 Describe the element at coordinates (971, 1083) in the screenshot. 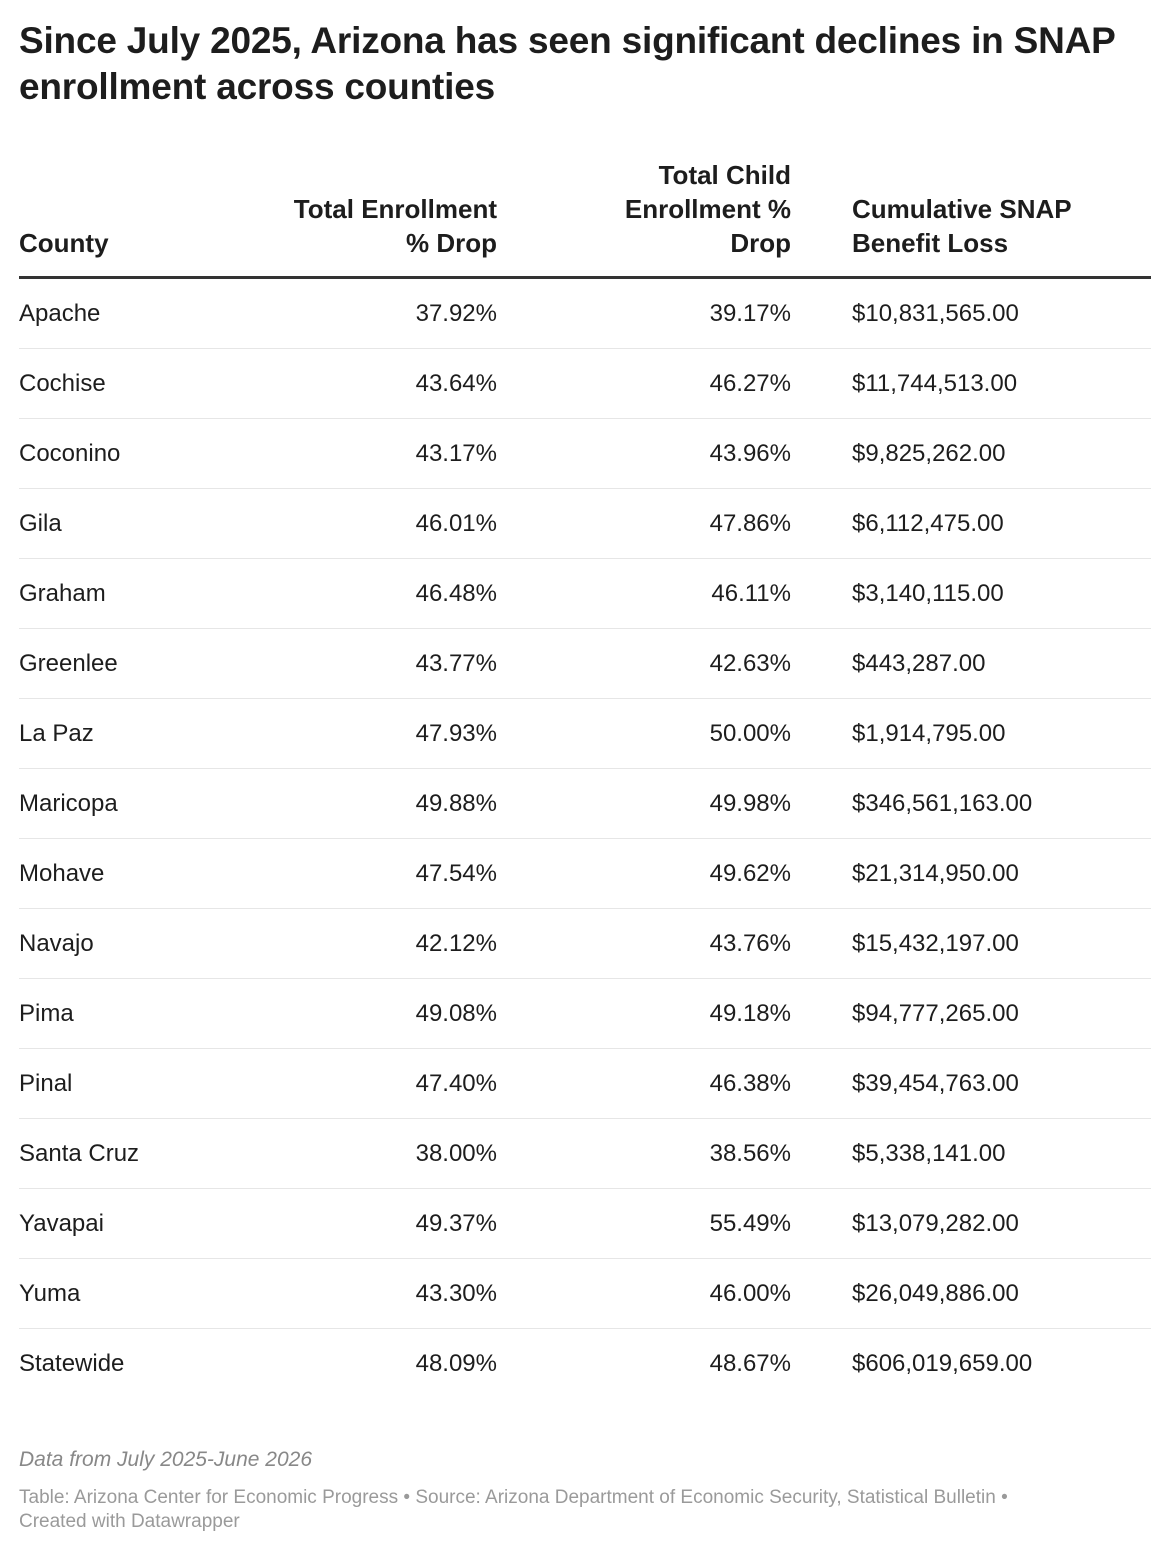

I see `cell-benefit-loss: $39,454,763.00` at that location.